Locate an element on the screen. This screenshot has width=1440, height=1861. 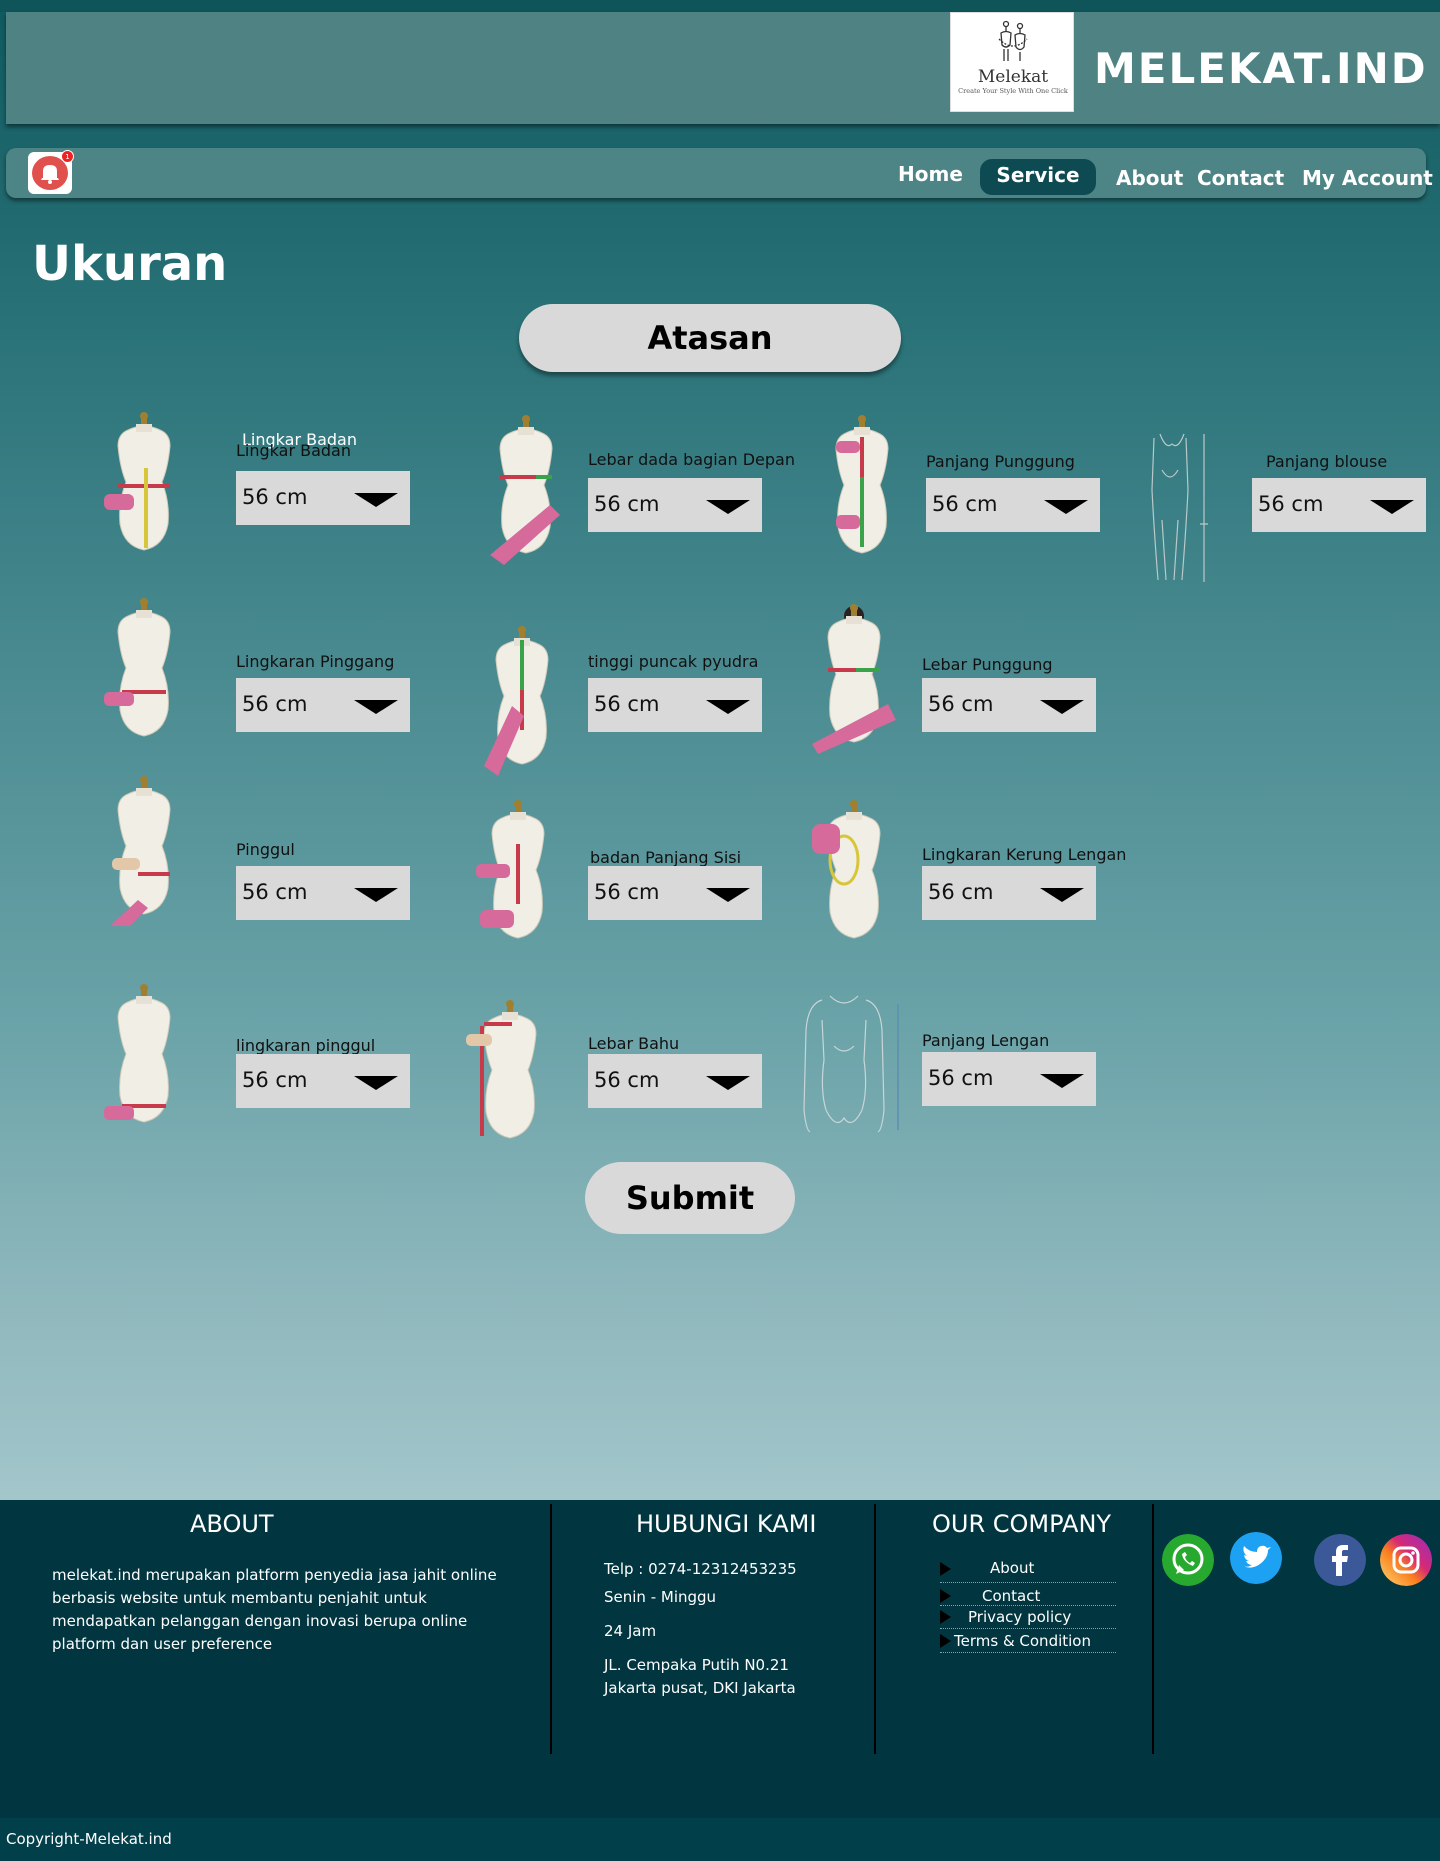
dress-form-badan-panjang-sisi-image is located at coordinates (520, 875).